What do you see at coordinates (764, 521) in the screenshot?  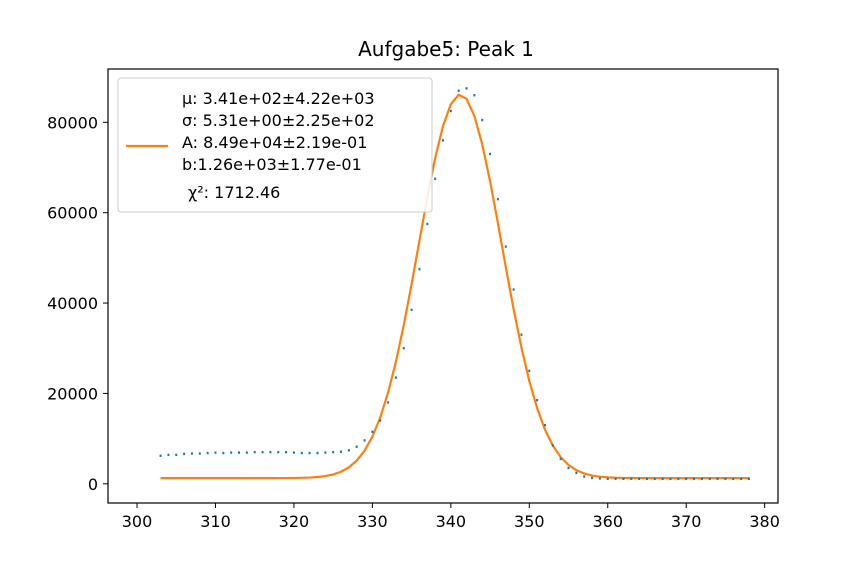 I see `x-tick-label: 380` at bounding box center [764, 521].